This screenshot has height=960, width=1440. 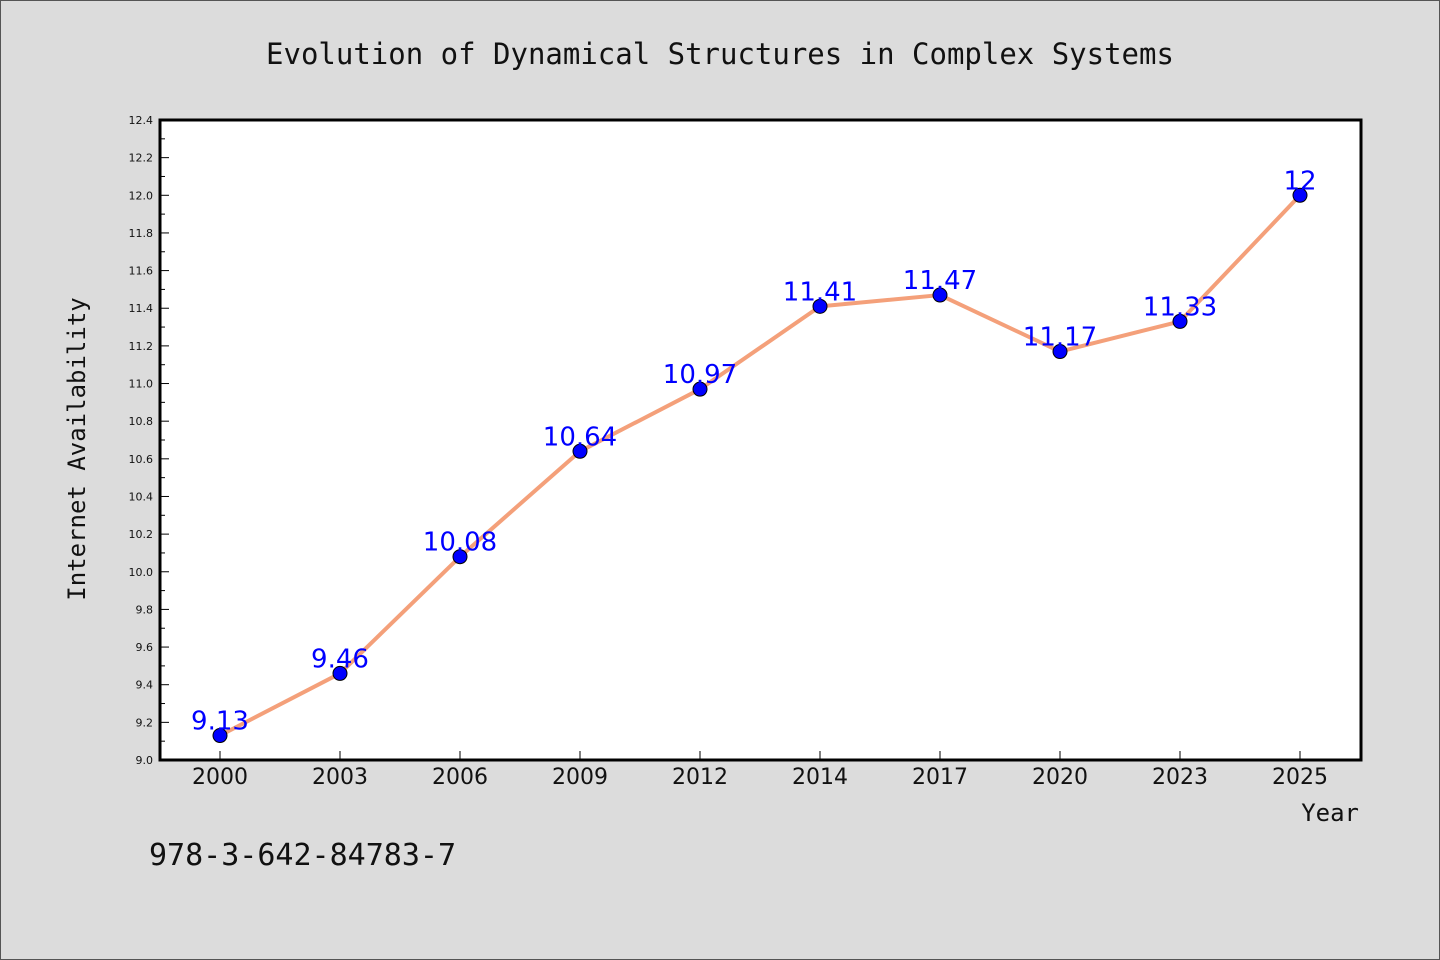 What do you see at coordinates (700, 375) in the screenshot?
I see `data-label: 10.97` at bounding box center [700, 375].